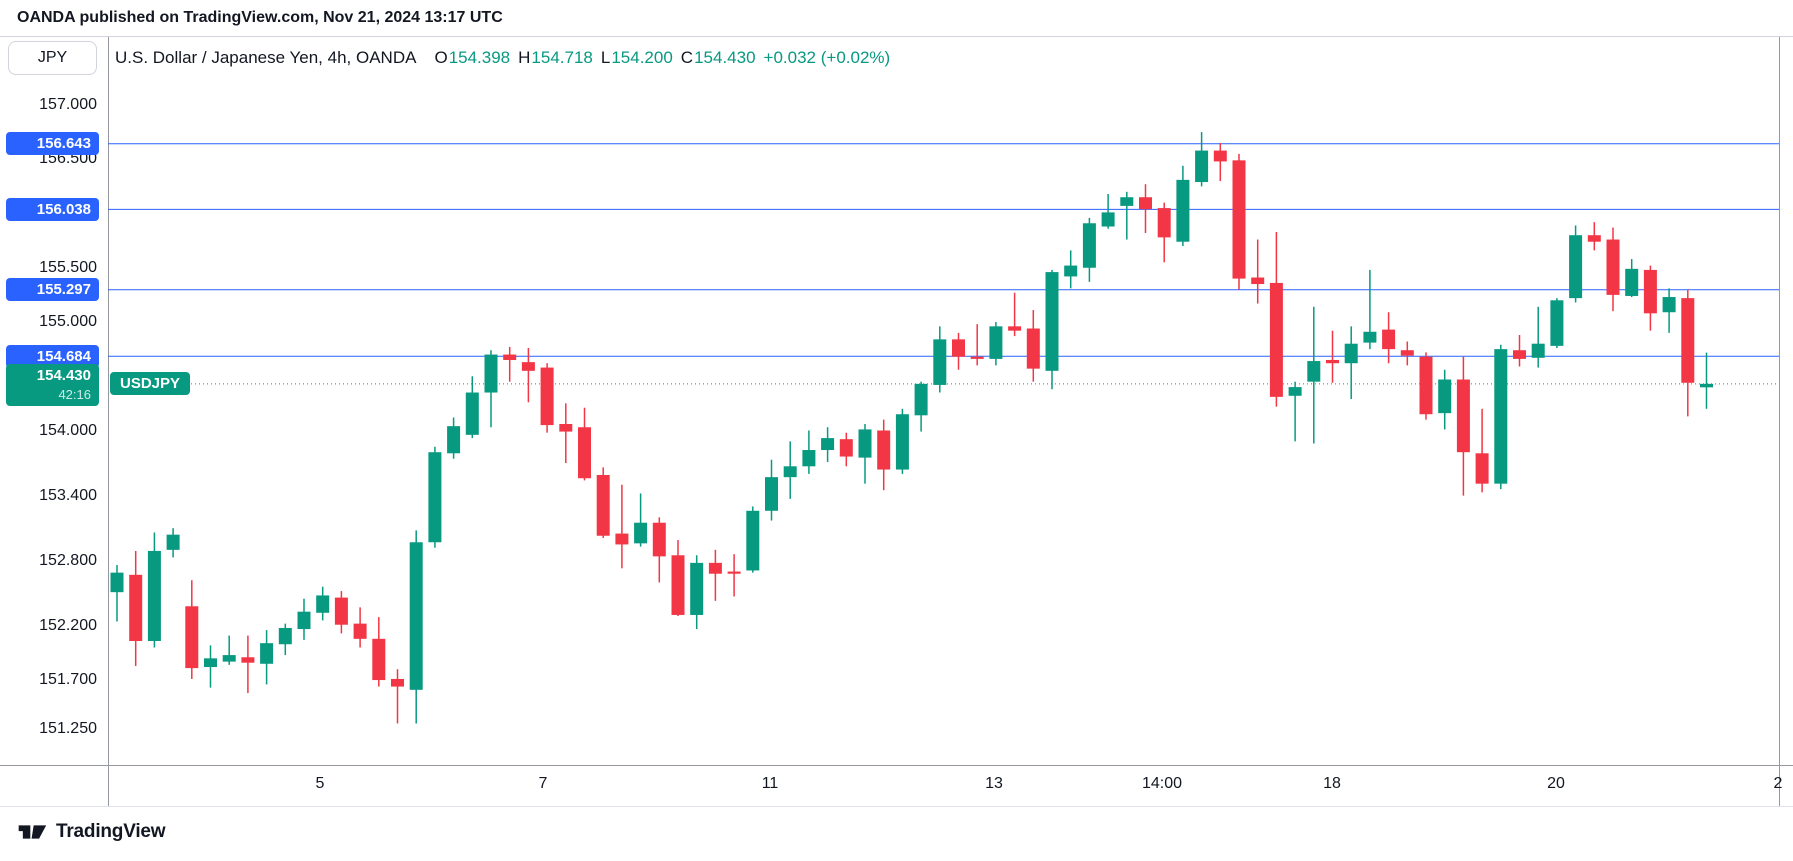 This screenshot has height=861, width=1793. What do you see at coordinates (605, 57) in the screenshot?
I see `low-label: L` at bounding box center [605, 57].